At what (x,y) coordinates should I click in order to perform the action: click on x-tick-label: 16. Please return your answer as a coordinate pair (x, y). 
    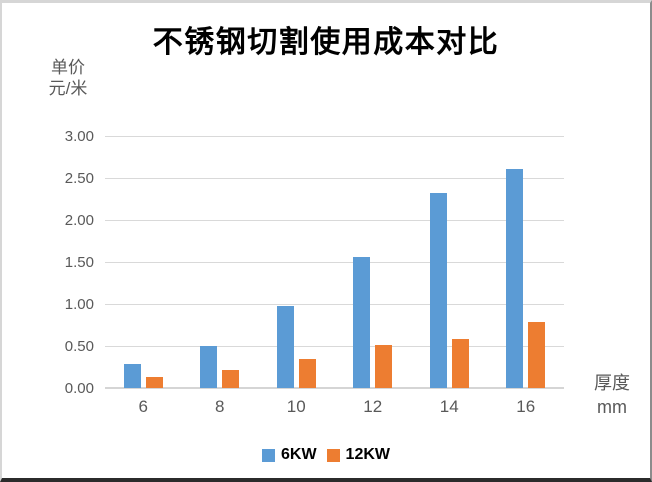
    Looking at the image, I should click on (526, 406).